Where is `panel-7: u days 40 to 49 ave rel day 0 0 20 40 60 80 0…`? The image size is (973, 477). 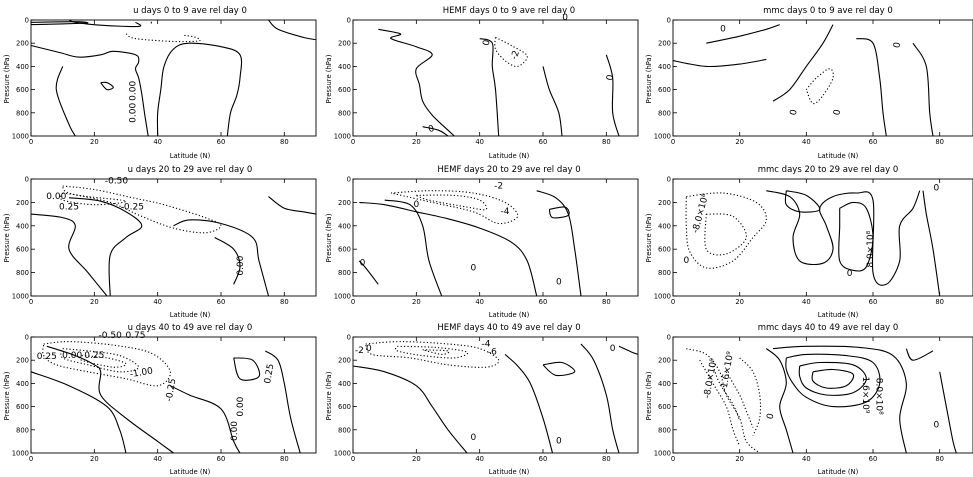
panel-7: u days 40 to 49 ave rel day 0 0 20 40 60 80 0… is located at coordinates (160, 399).